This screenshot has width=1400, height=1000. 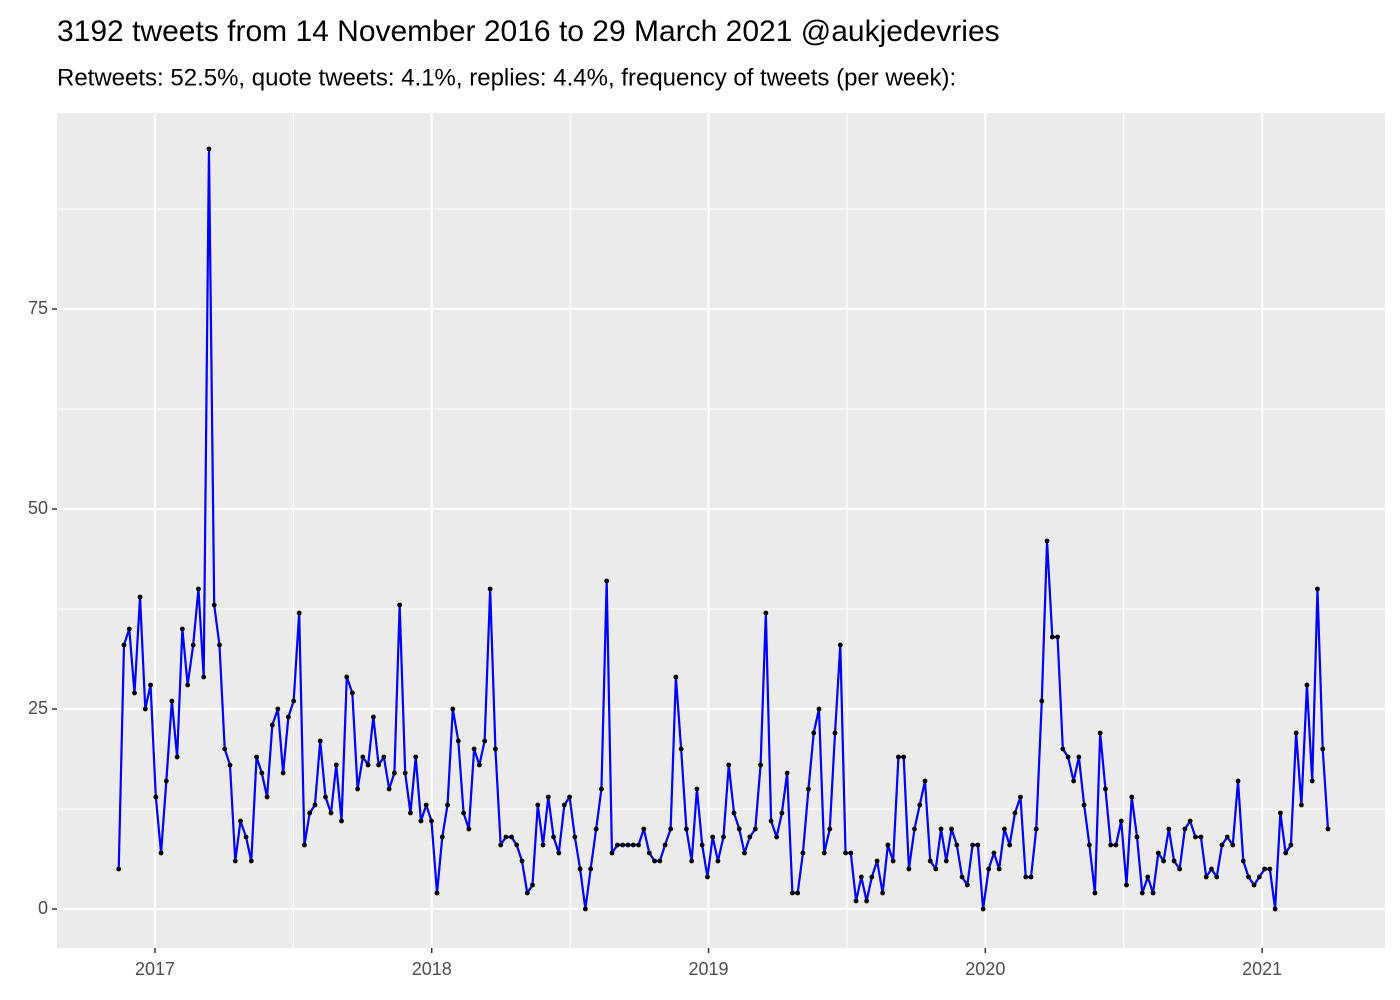 I want to click on x-tick-label: 2020, so click(x=985, y=969).